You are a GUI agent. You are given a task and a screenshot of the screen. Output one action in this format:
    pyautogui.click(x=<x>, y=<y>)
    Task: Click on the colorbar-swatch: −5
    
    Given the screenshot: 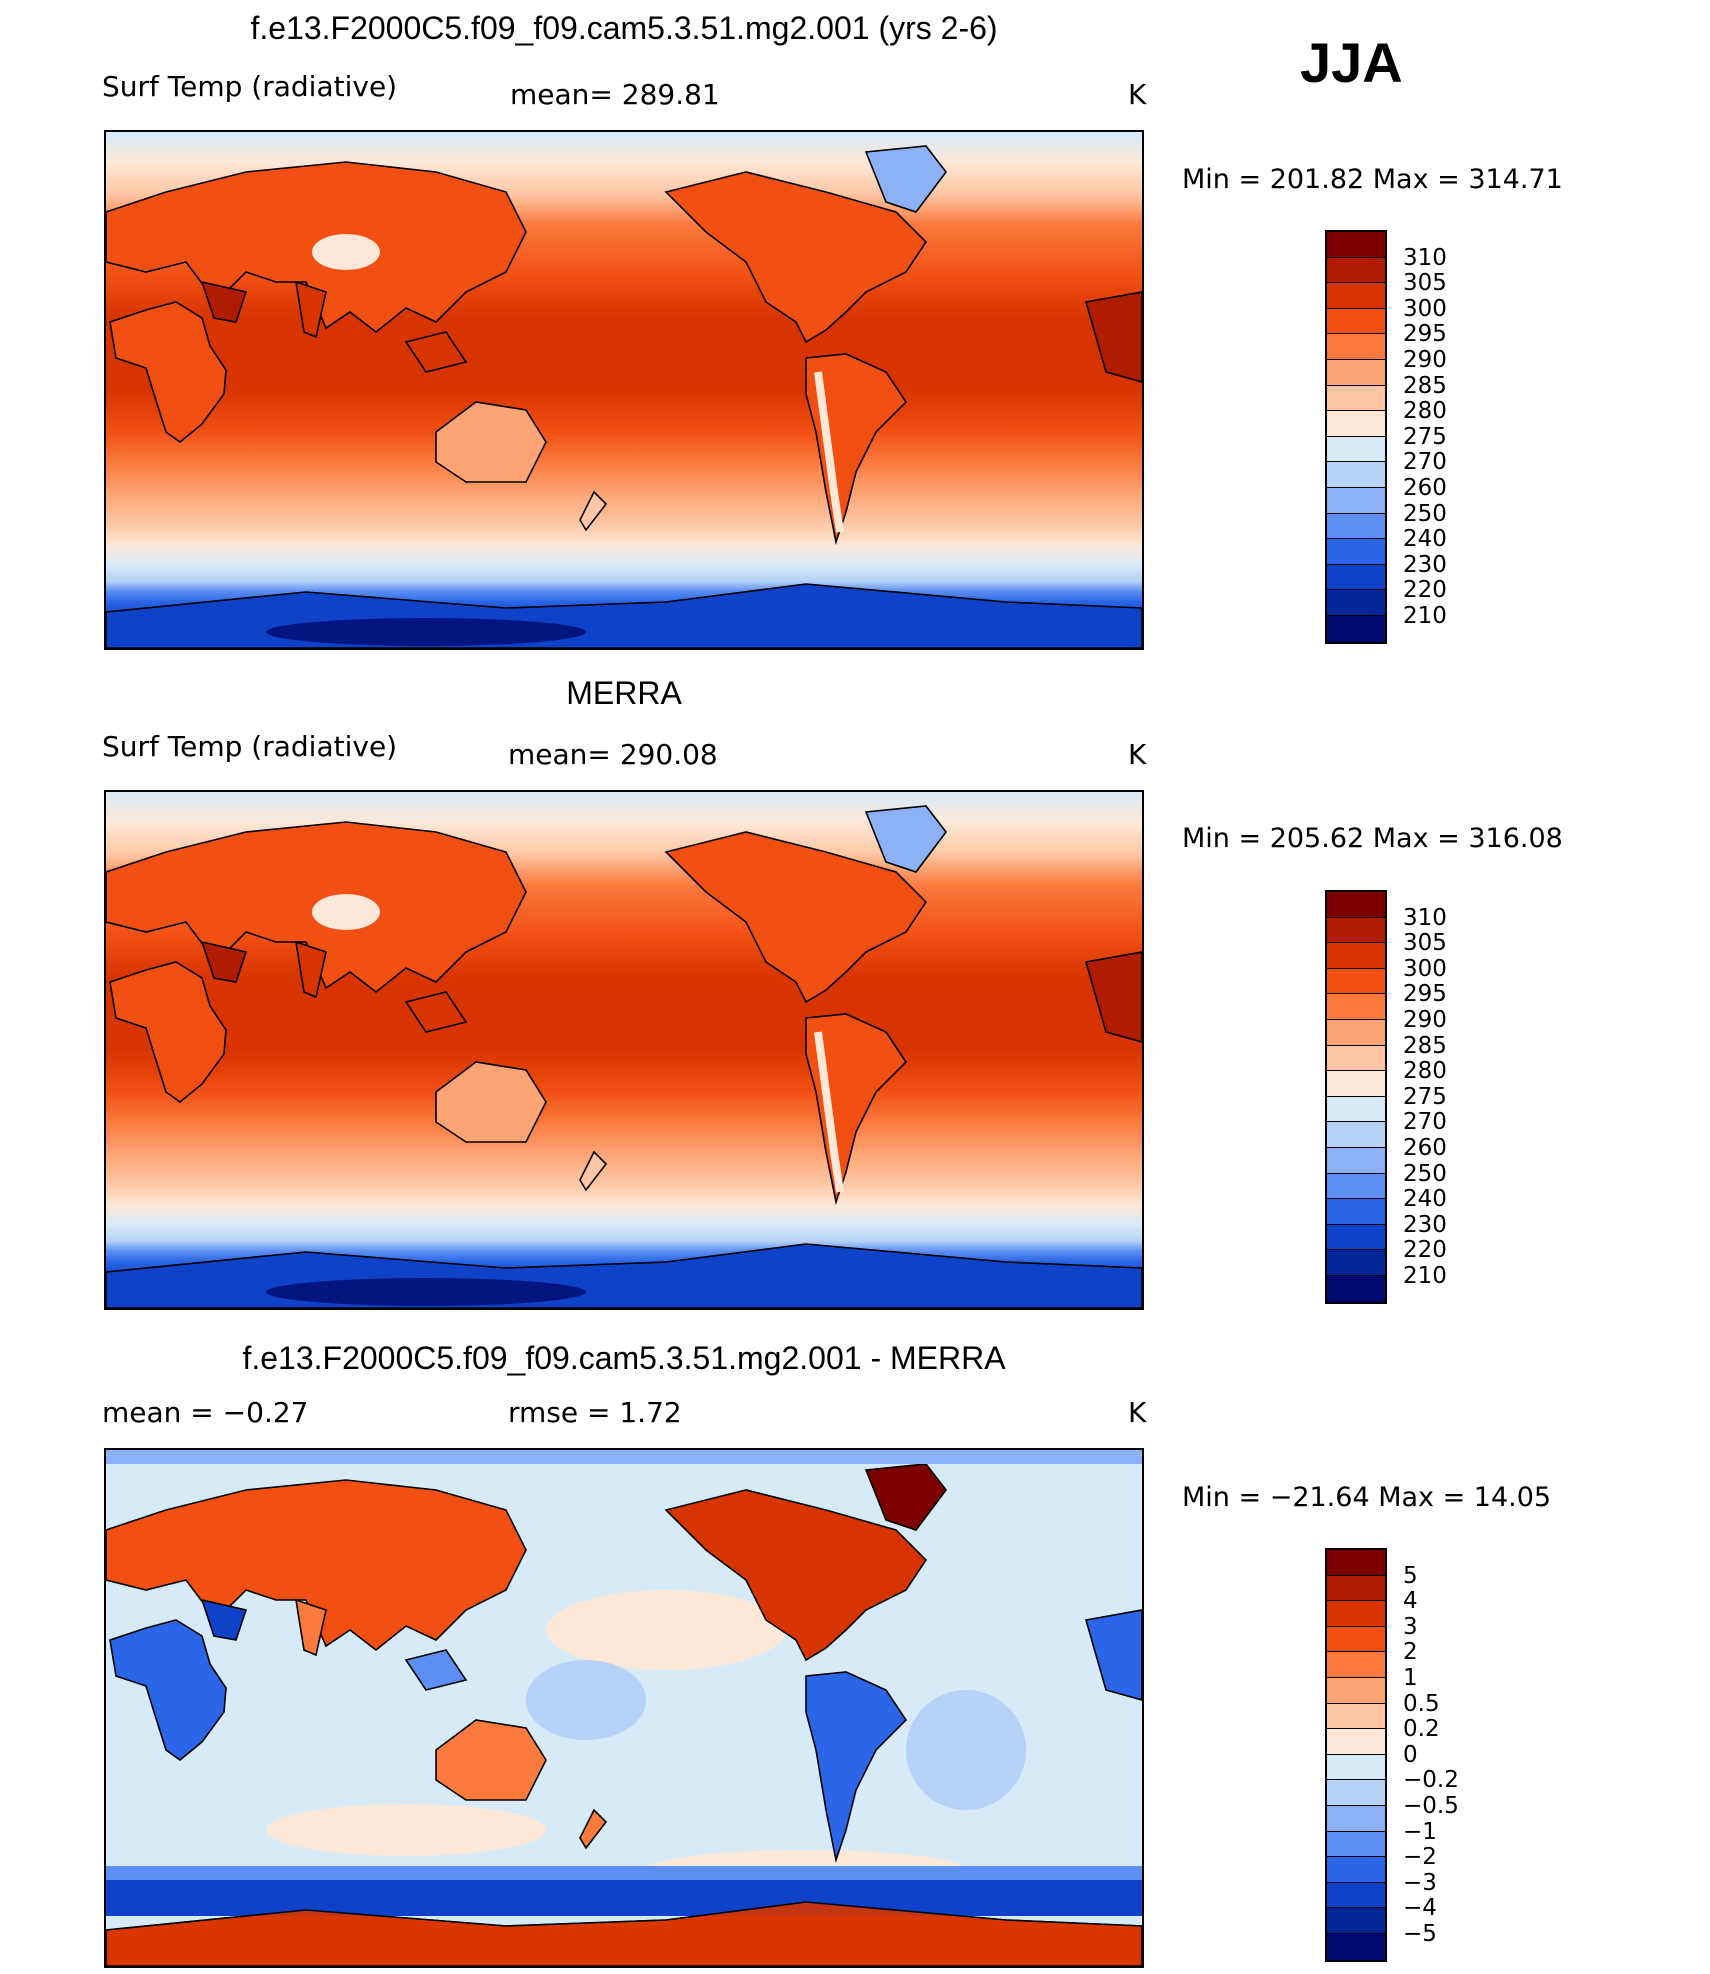 What is the action you would take?
    pyautogui.click(x=1382, y=1927)
    